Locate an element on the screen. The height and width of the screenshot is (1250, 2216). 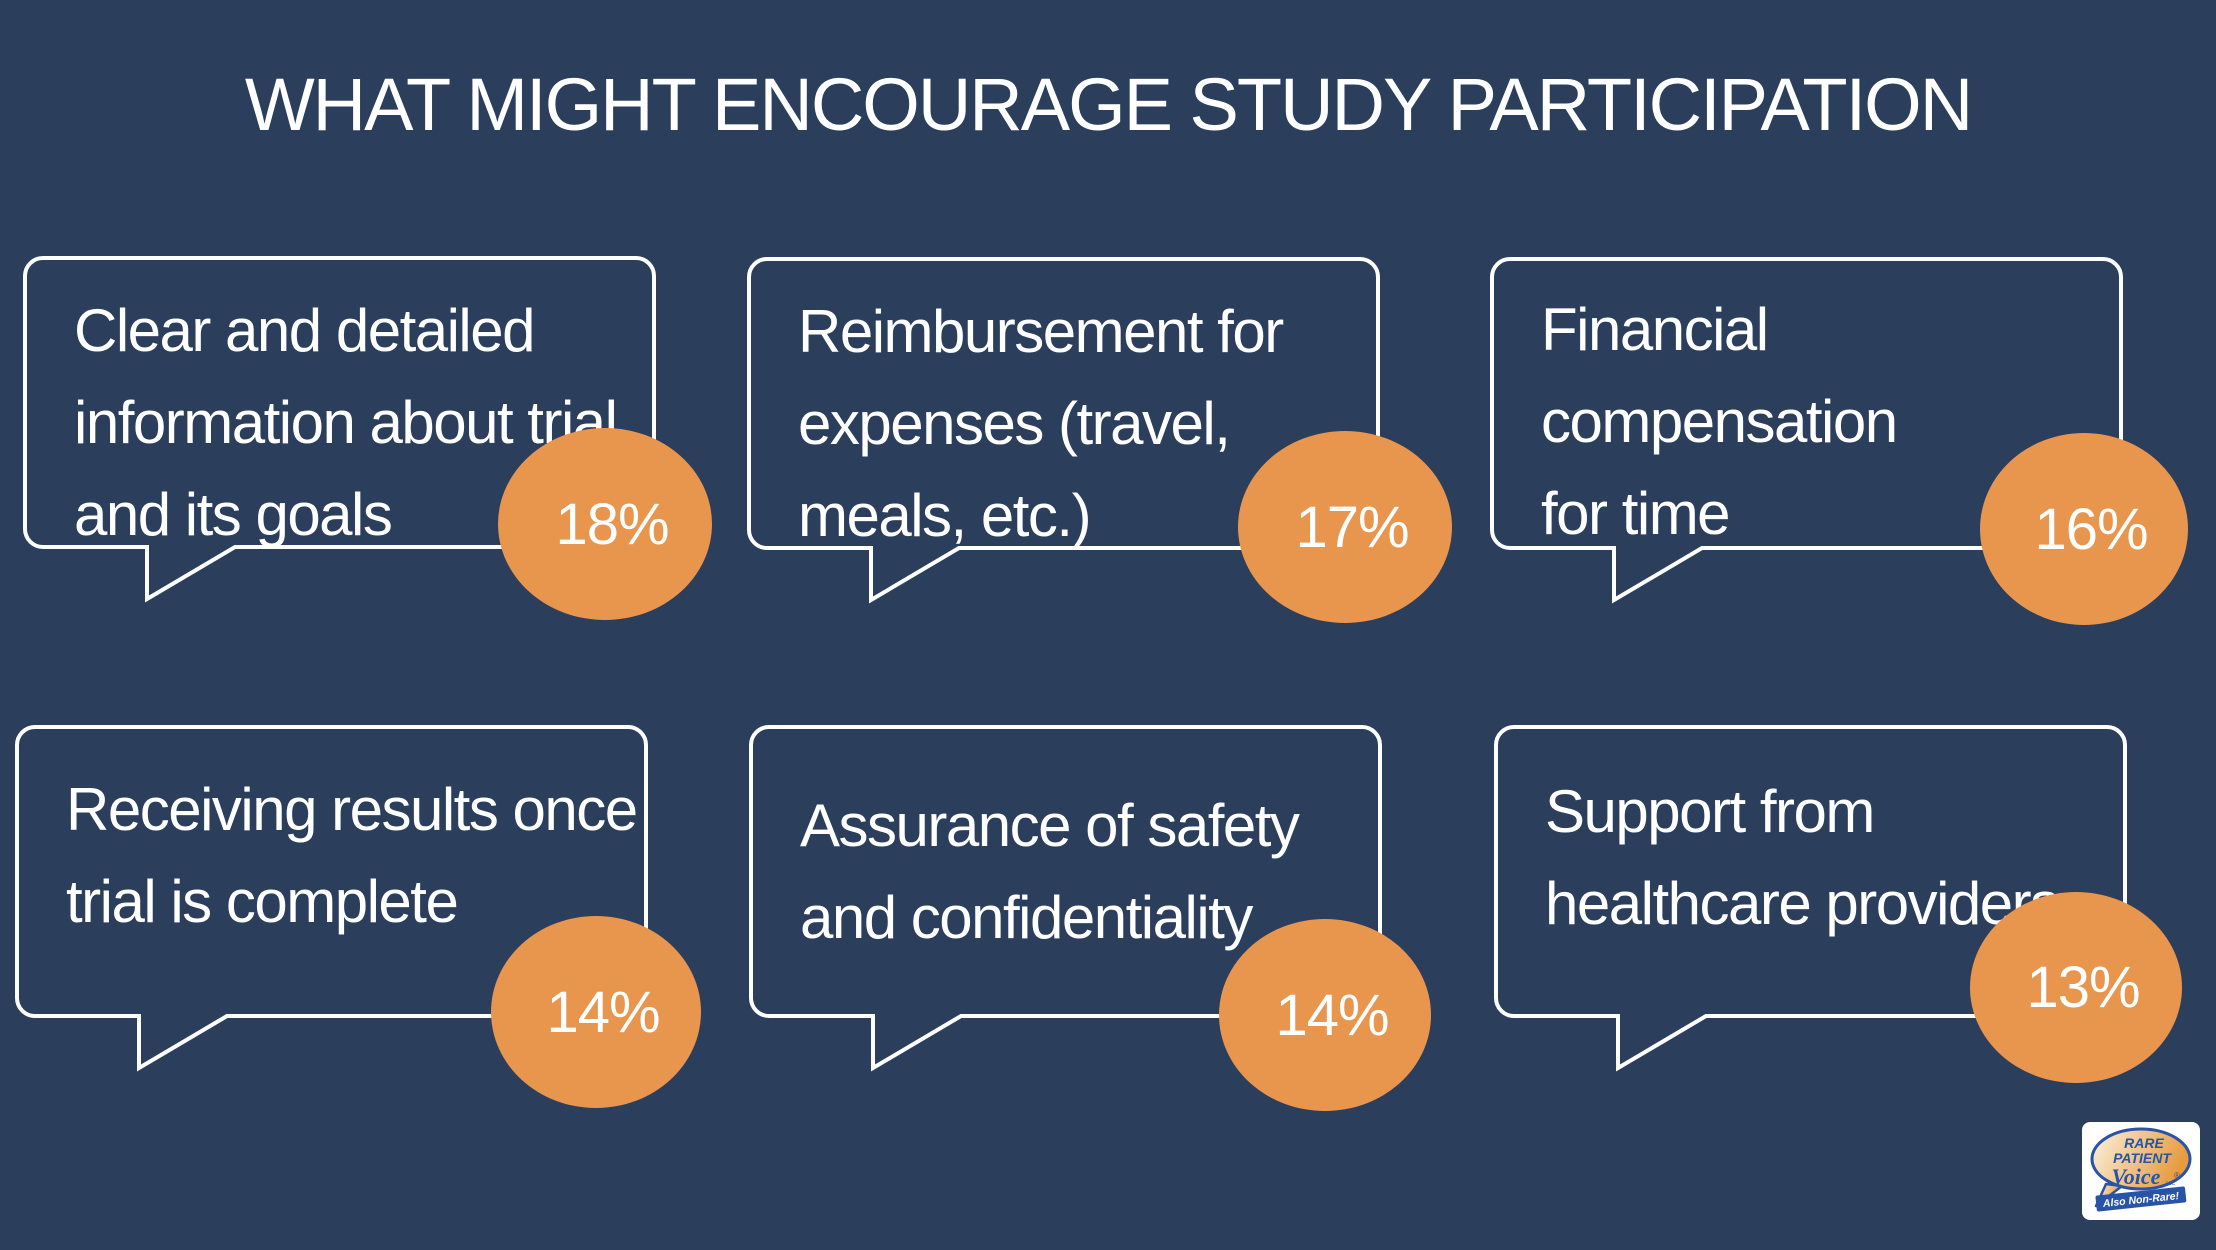
percentage-value: 16% is located at coordinates (2091, 529).